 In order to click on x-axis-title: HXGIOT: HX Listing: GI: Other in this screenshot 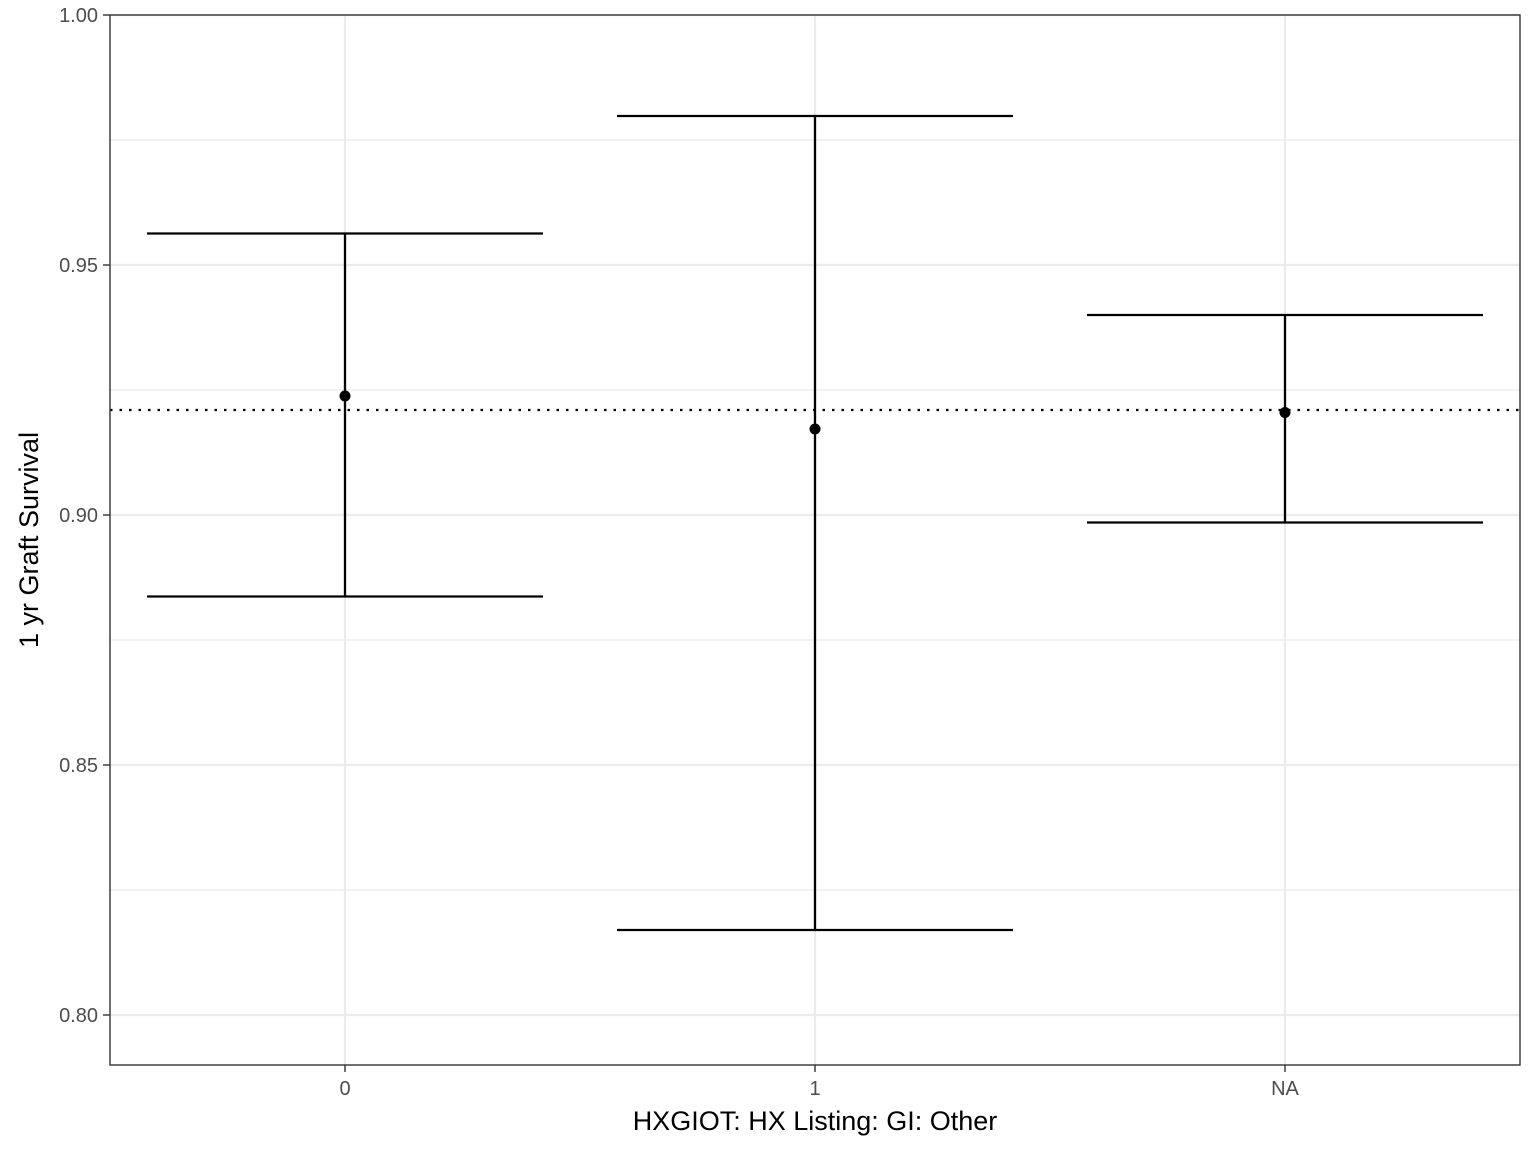, I will do `click(815, 1121)`.